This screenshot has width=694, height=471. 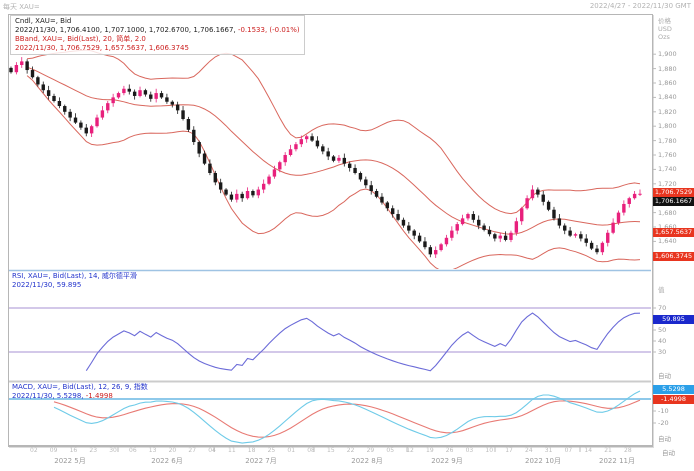 I want to click on price-tick-label: 1,660, so click(x=667, y=227).